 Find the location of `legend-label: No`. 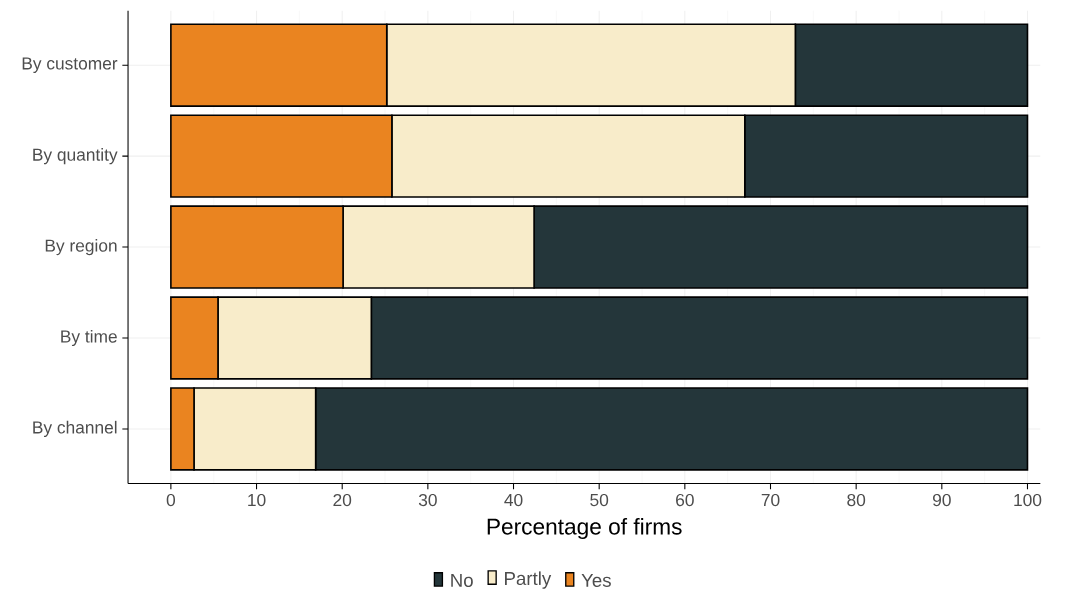

legend-label: No is located at coordinates (462, 581).